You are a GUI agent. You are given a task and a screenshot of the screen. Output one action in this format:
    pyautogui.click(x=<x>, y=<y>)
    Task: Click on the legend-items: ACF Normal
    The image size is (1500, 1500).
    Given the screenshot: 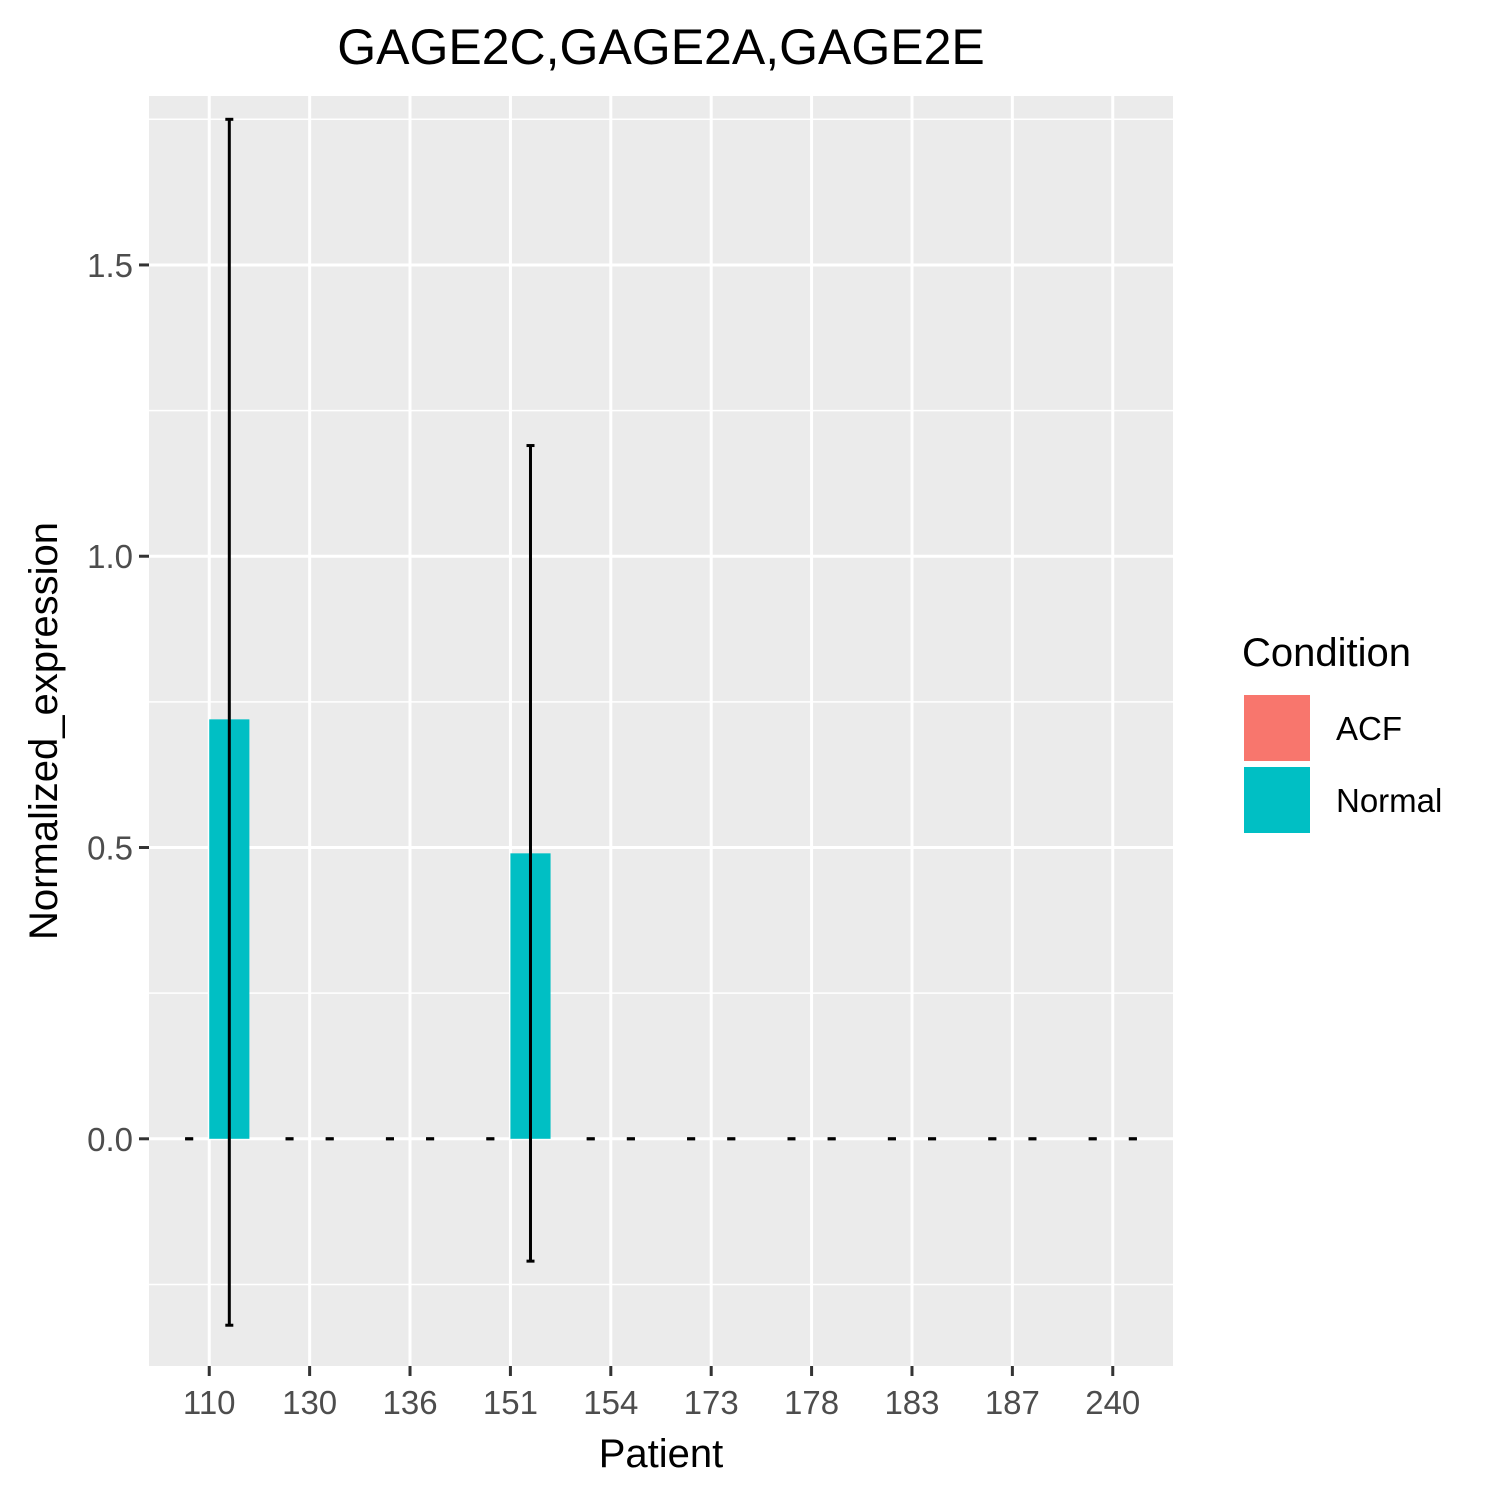 What is the action you would take?
    pyautogui.click(x=1342, y=764)
    